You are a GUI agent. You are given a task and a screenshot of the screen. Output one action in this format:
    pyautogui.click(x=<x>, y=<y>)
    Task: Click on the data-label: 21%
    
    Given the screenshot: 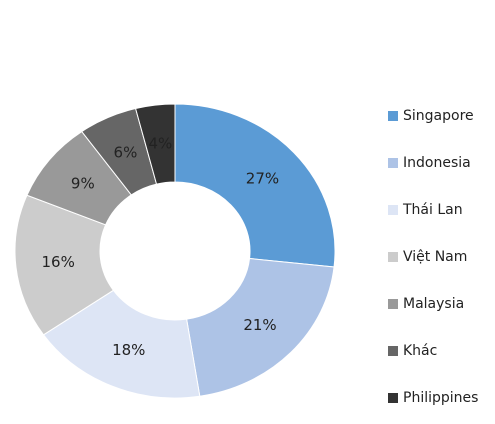 What is the action you would take?
    pyautogui.click(x=259, y=325)
    